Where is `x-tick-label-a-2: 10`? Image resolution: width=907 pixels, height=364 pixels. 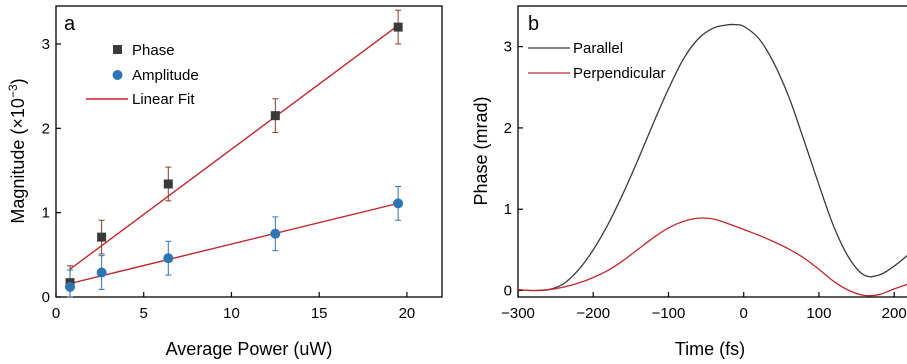 x-tick-label-a-2: 10 is located at coordinates (231, 313).